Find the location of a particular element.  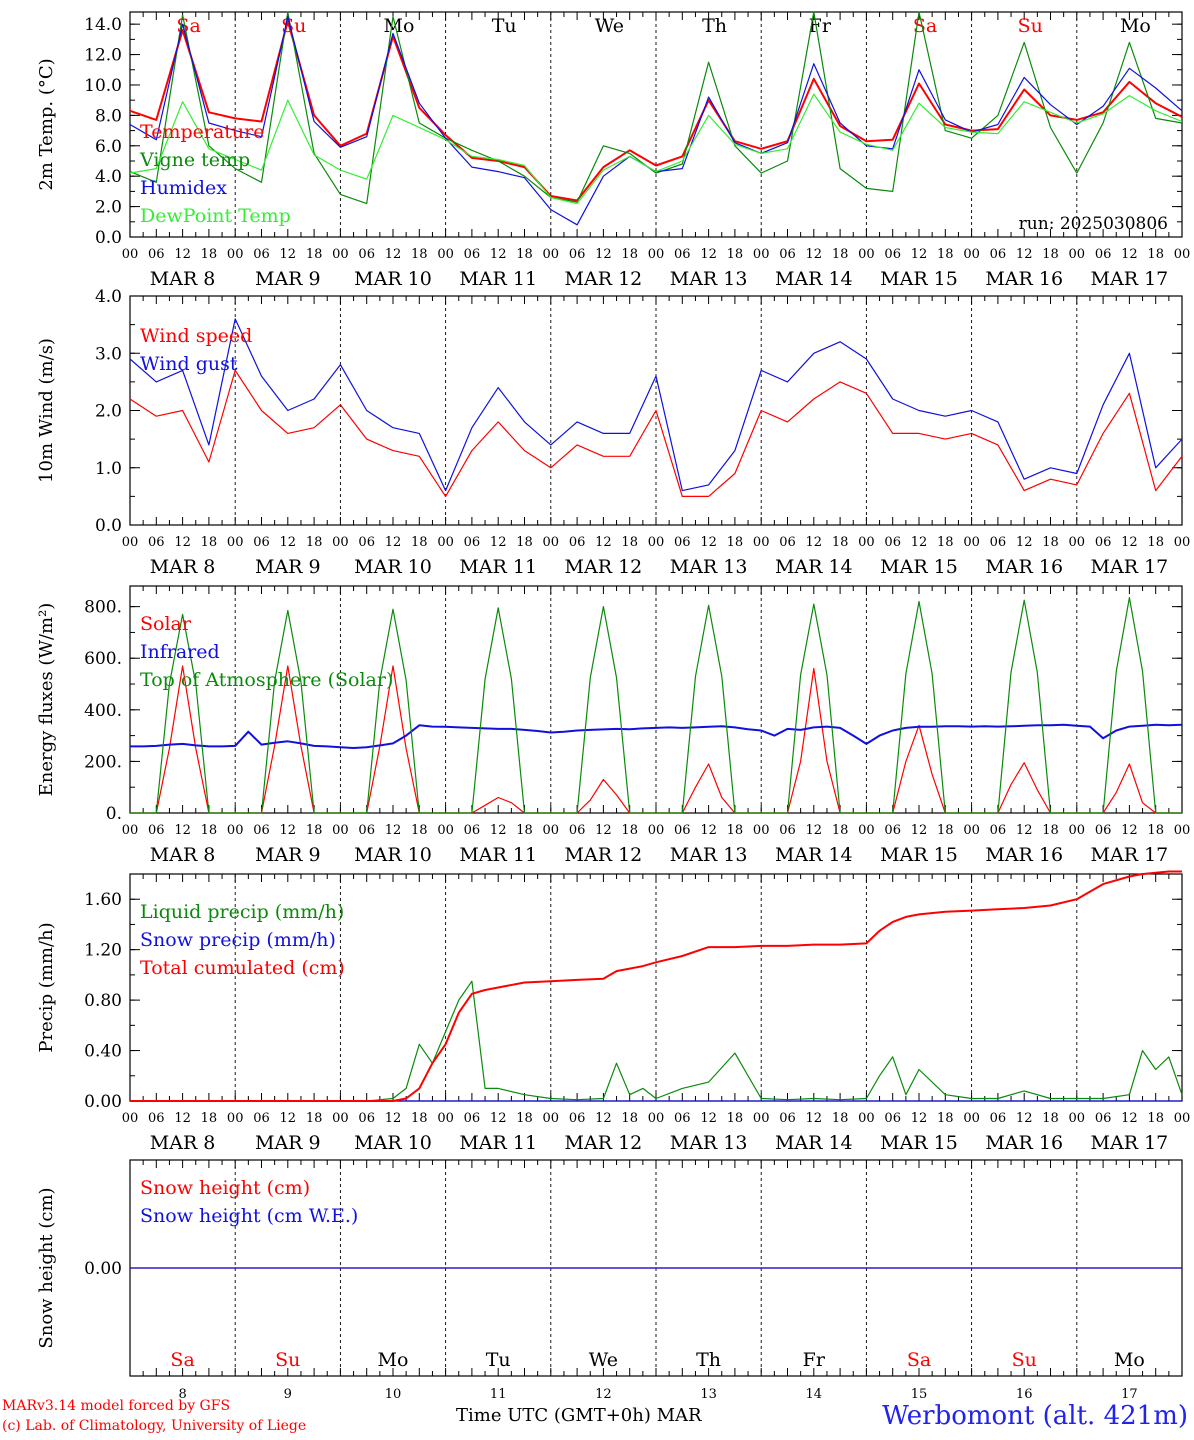

series-line-wind-speed is located at coordinates (656, 433).